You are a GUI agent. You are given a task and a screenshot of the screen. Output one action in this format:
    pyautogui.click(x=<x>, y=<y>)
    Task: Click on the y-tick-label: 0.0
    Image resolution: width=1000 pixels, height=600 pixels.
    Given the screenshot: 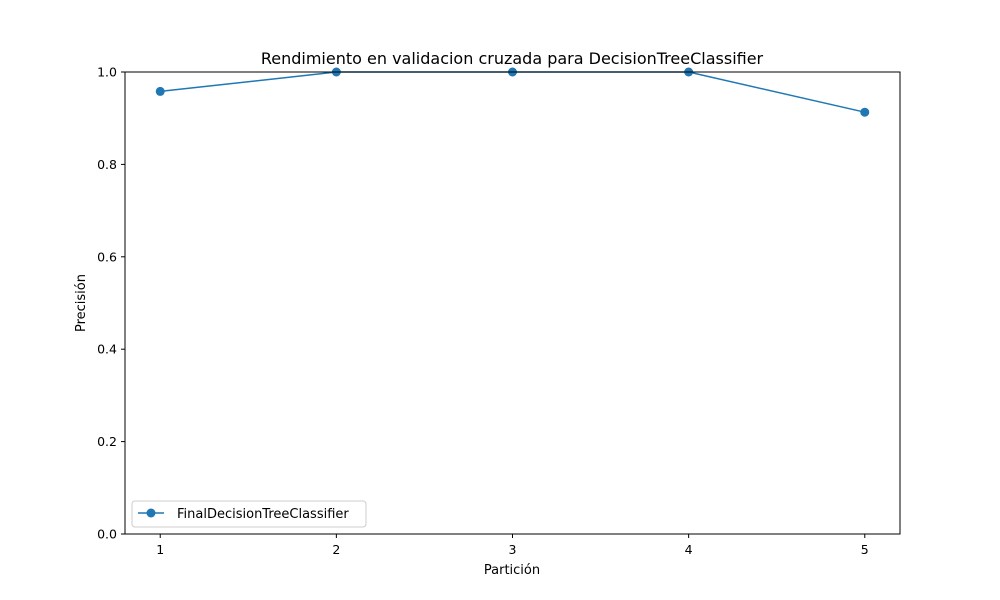 What is the action you would take?
    pyautogui.click(x=107, y=534)
    